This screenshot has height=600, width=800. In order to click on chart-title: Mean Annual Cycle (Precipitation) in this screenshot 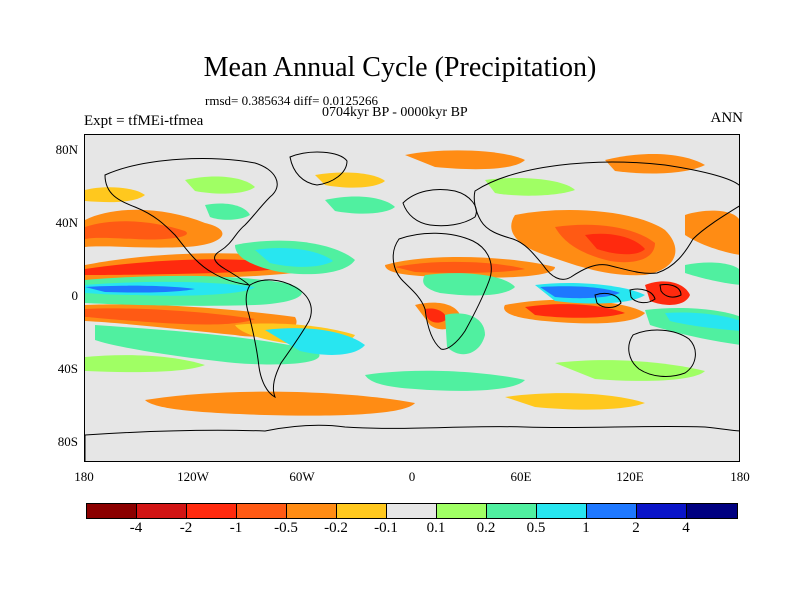, I will do `click(400, 67)`.